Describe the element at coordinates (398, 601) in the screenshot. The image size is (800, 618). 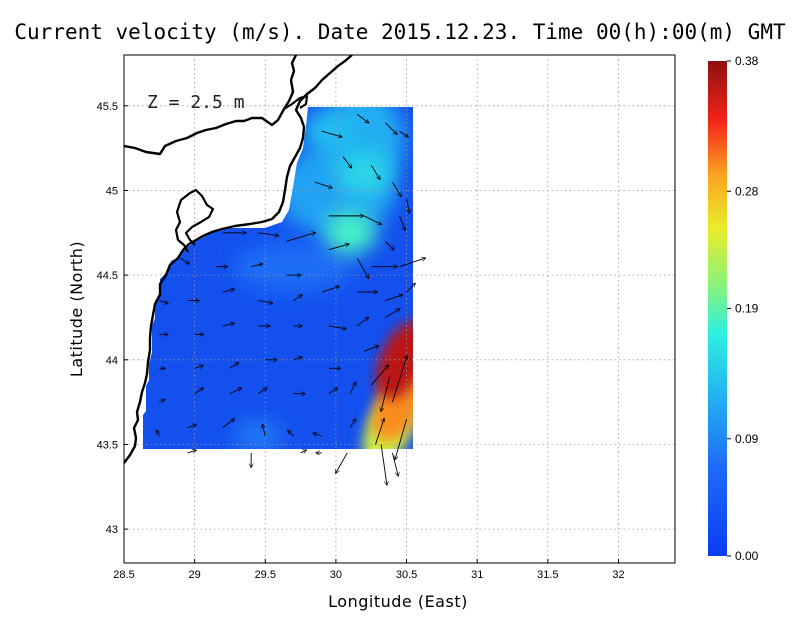
I see `x-axis-label: Longitude (East)` at that location.